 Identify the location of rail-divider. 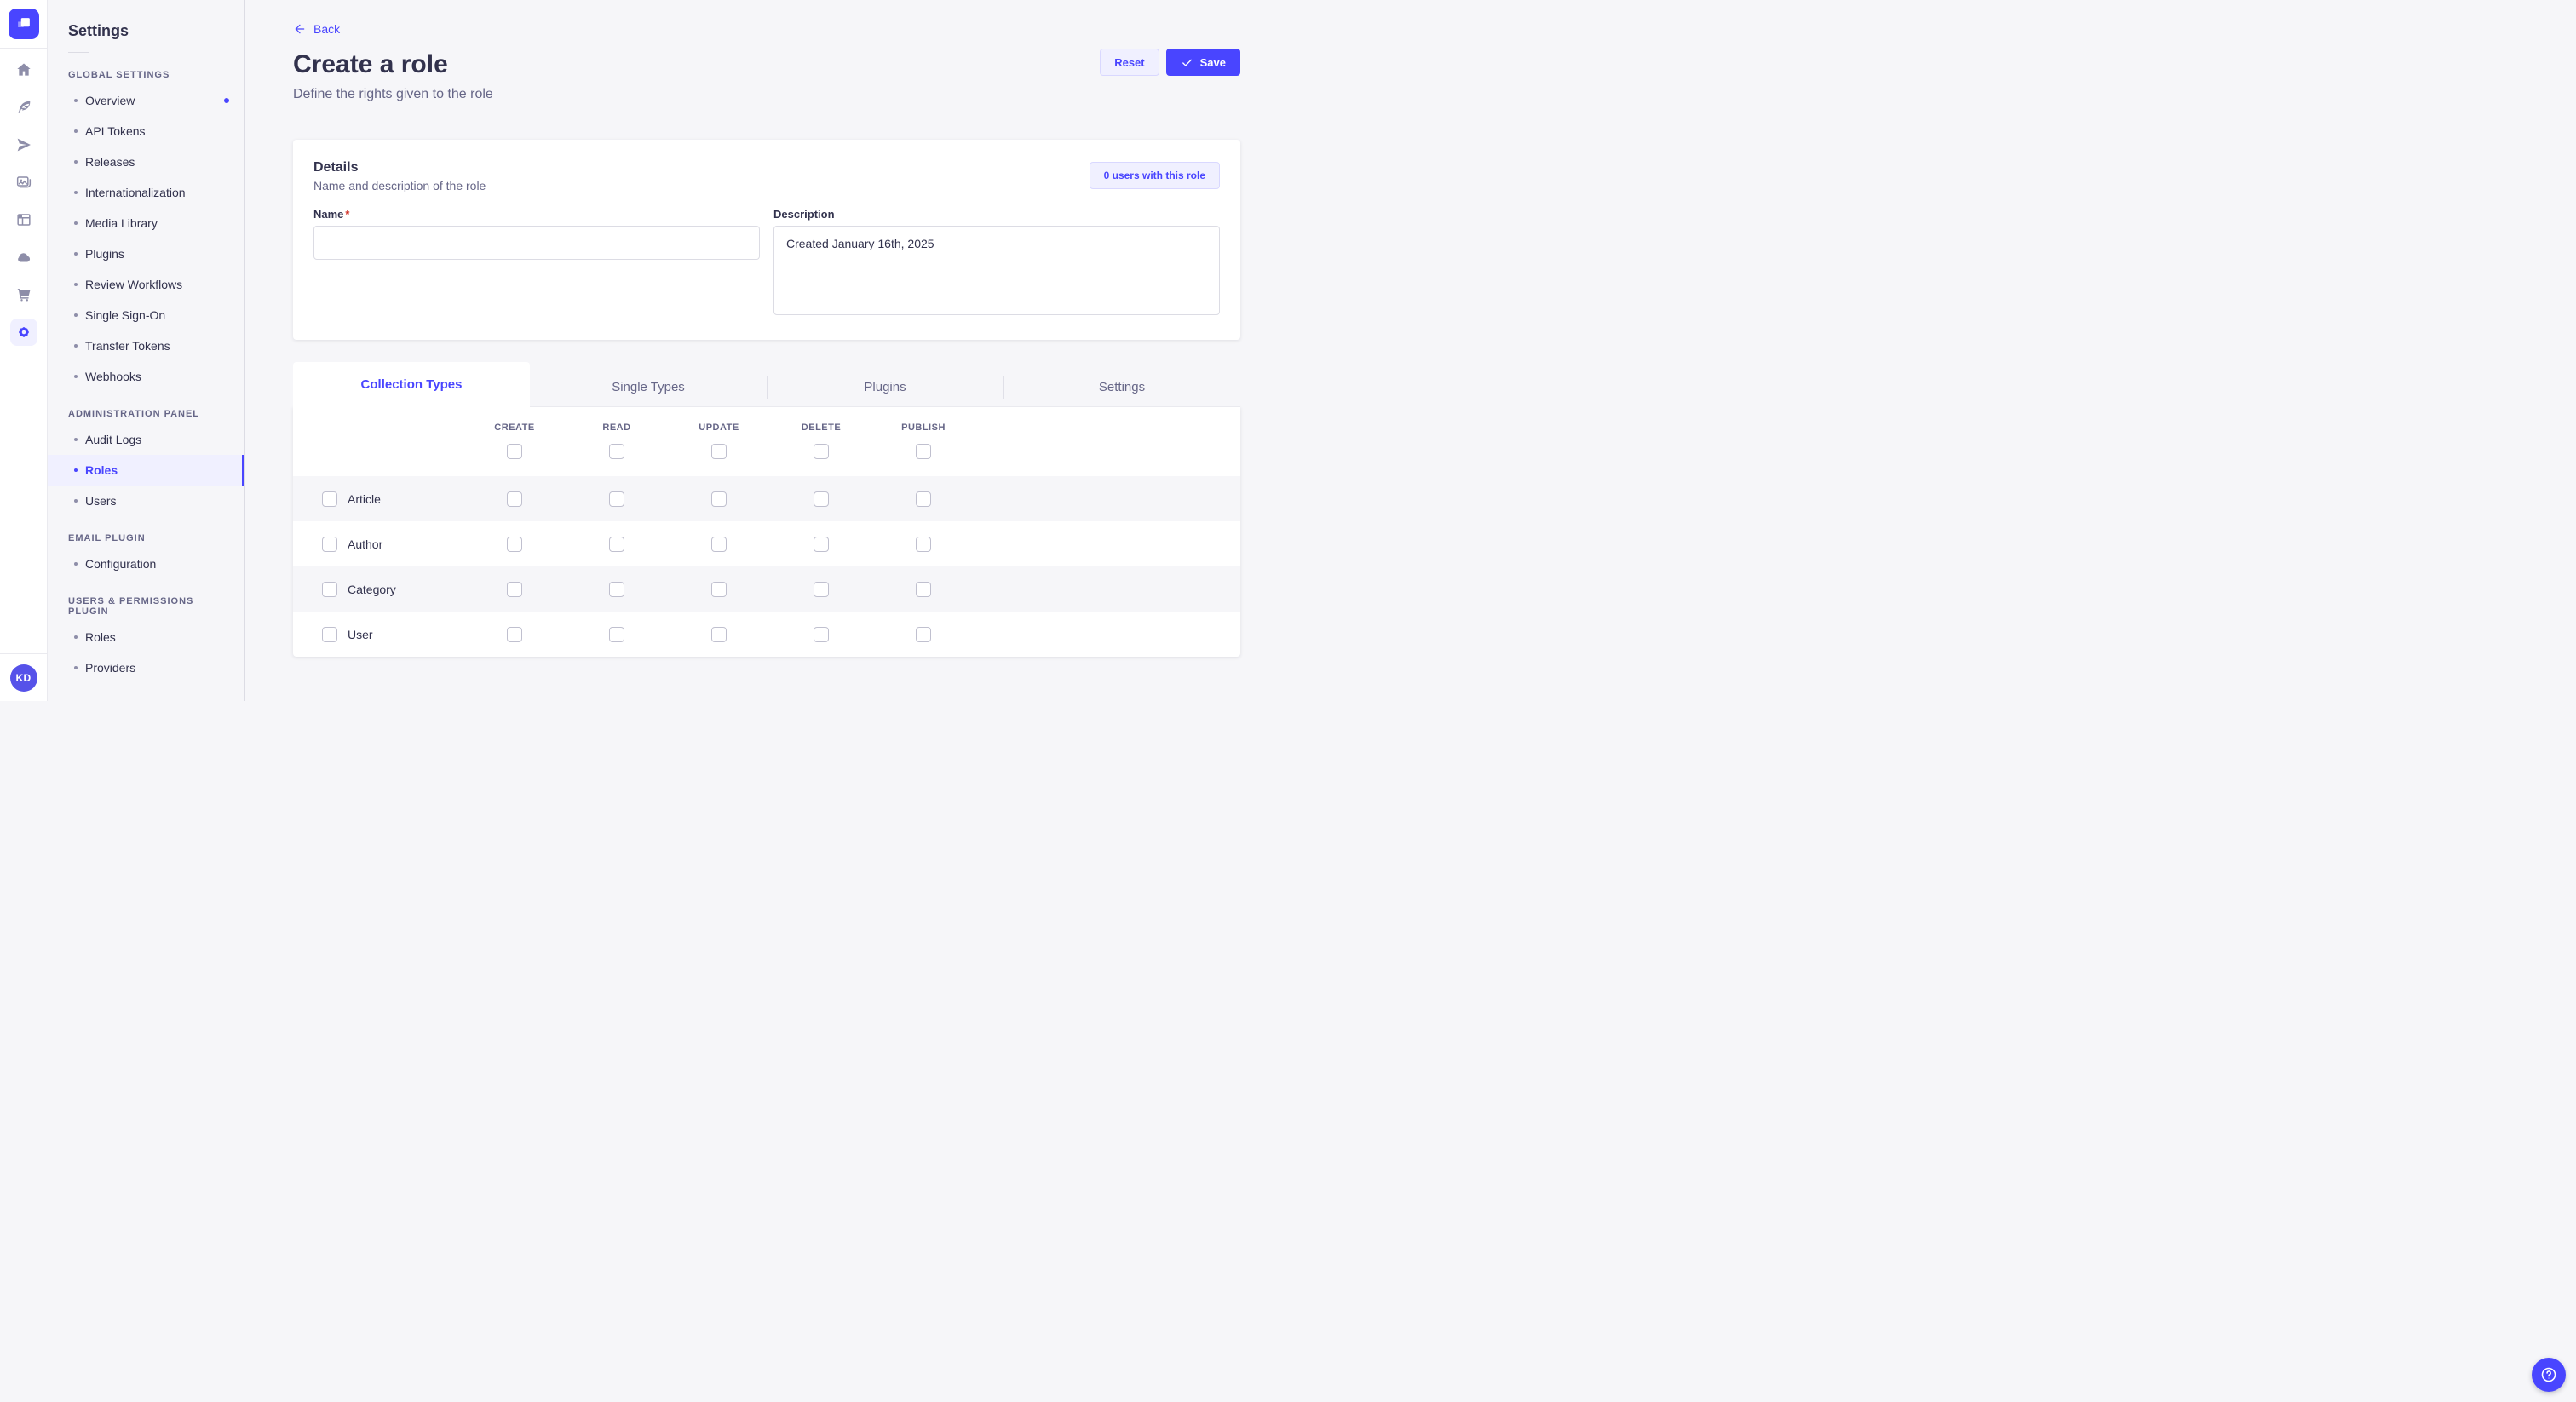
(24, 653).